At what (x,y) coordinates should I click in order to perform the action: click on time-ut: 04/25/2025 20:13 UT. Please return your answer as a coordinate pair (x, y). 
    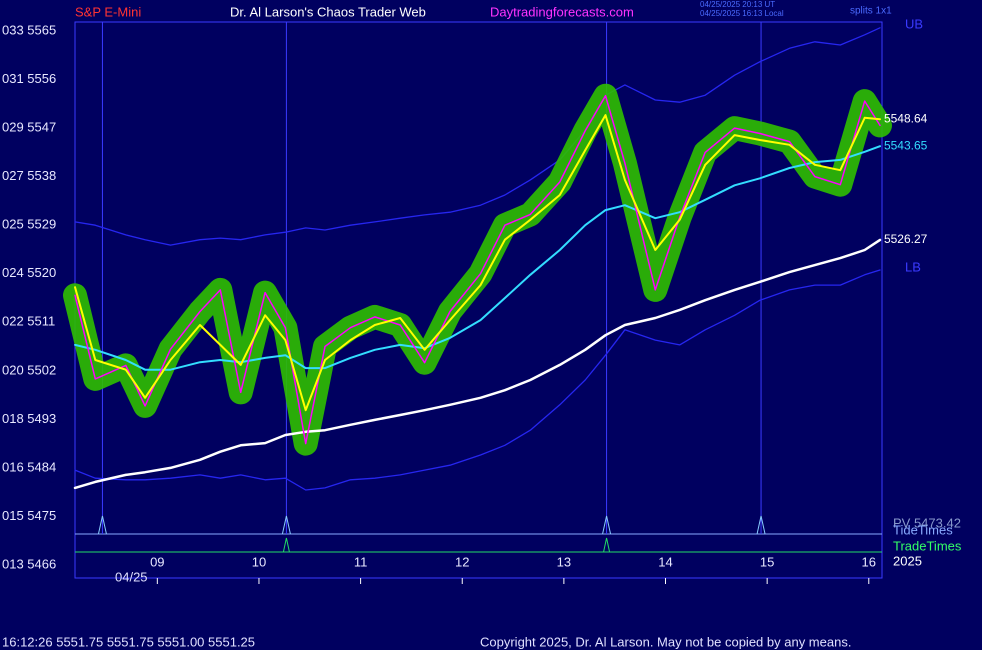
    Looking at the image, I should click on (737, 4).